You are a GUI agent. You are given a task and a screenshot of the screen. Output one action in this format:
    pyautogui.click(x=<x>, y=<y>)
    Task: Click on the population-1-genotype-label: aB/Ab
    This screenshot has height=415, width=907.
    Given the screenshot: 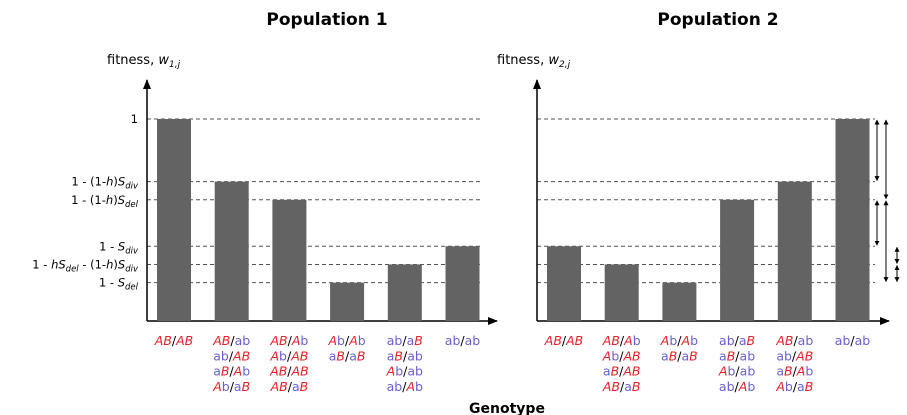 What is the action you would take?
    pyautogui.click(x=231, y=371)
    